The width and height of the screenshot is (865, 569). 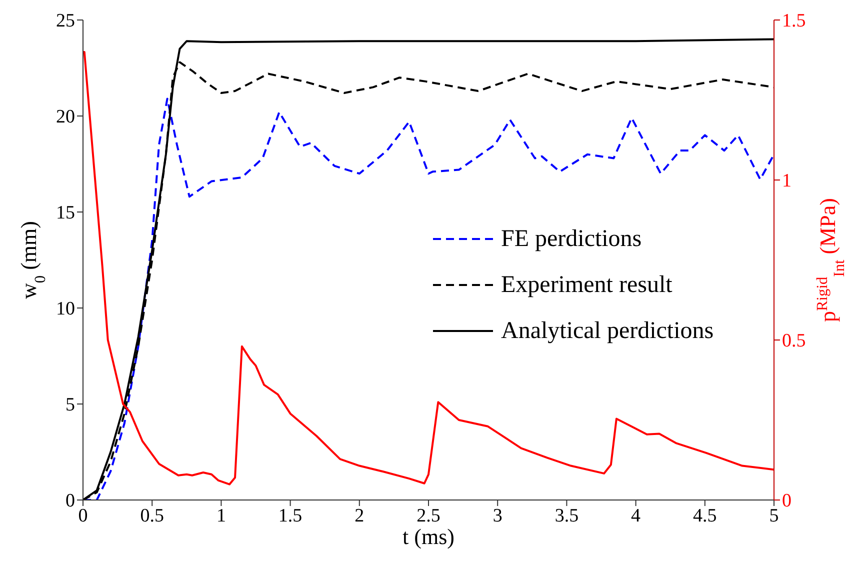 What do you see at coordinates (794, 21) in the screenshot?
I see `y2-tick-label: 1.5` at bounding box center [794, 21].